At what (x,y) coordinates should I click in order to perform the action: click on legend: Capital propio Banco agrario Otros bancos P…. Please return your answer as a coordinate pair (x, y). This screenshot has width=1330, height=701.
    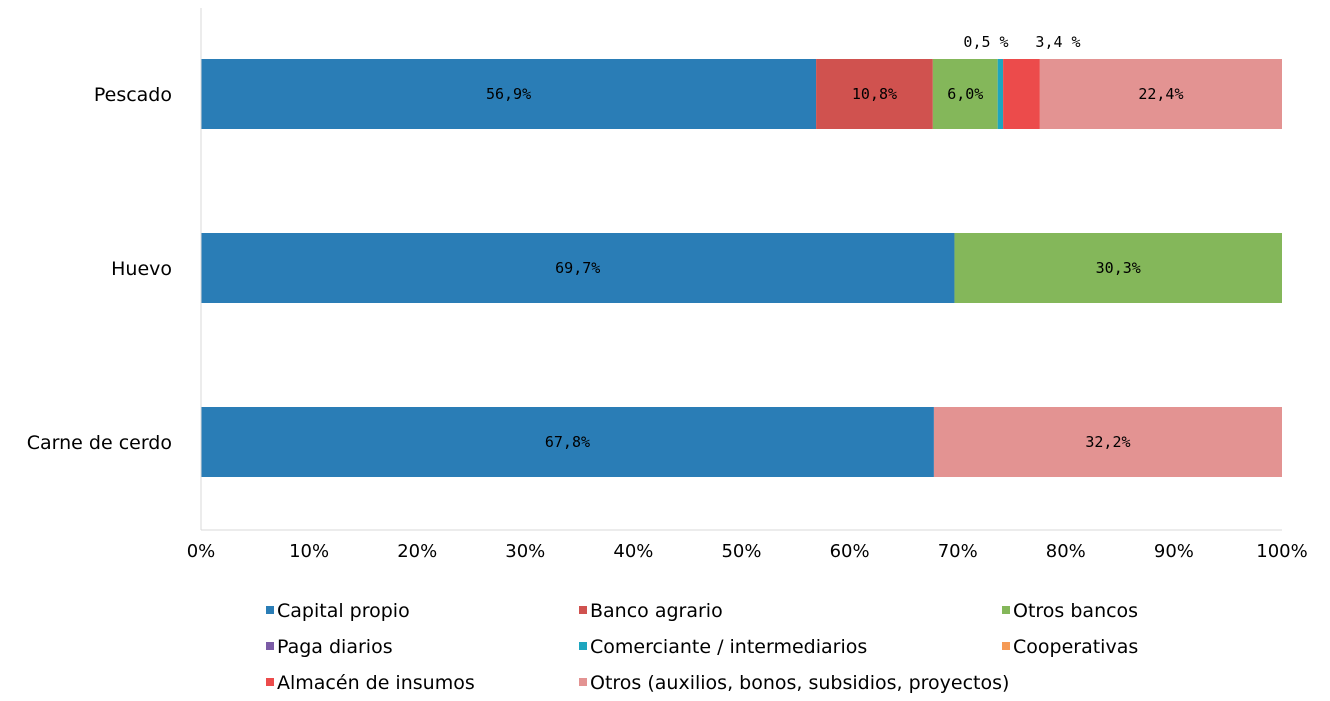
    Looking at the image, I should click on (702, 647).